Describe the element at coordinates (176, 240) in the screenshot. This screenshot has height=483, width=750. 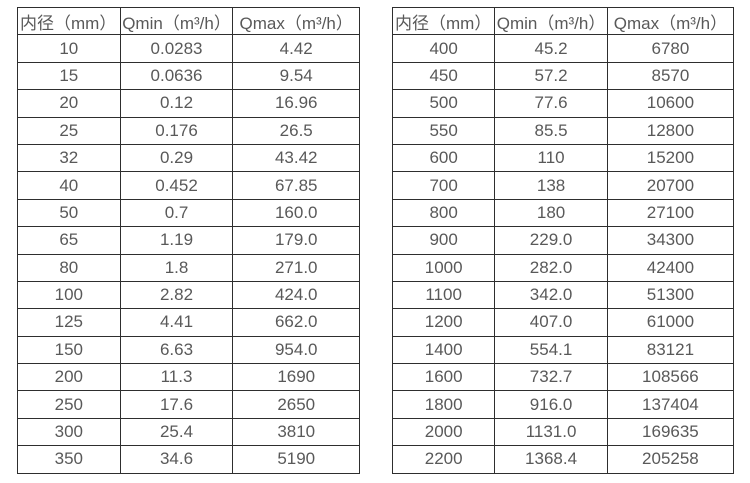
I see `table-cell: 1.19` at that location.